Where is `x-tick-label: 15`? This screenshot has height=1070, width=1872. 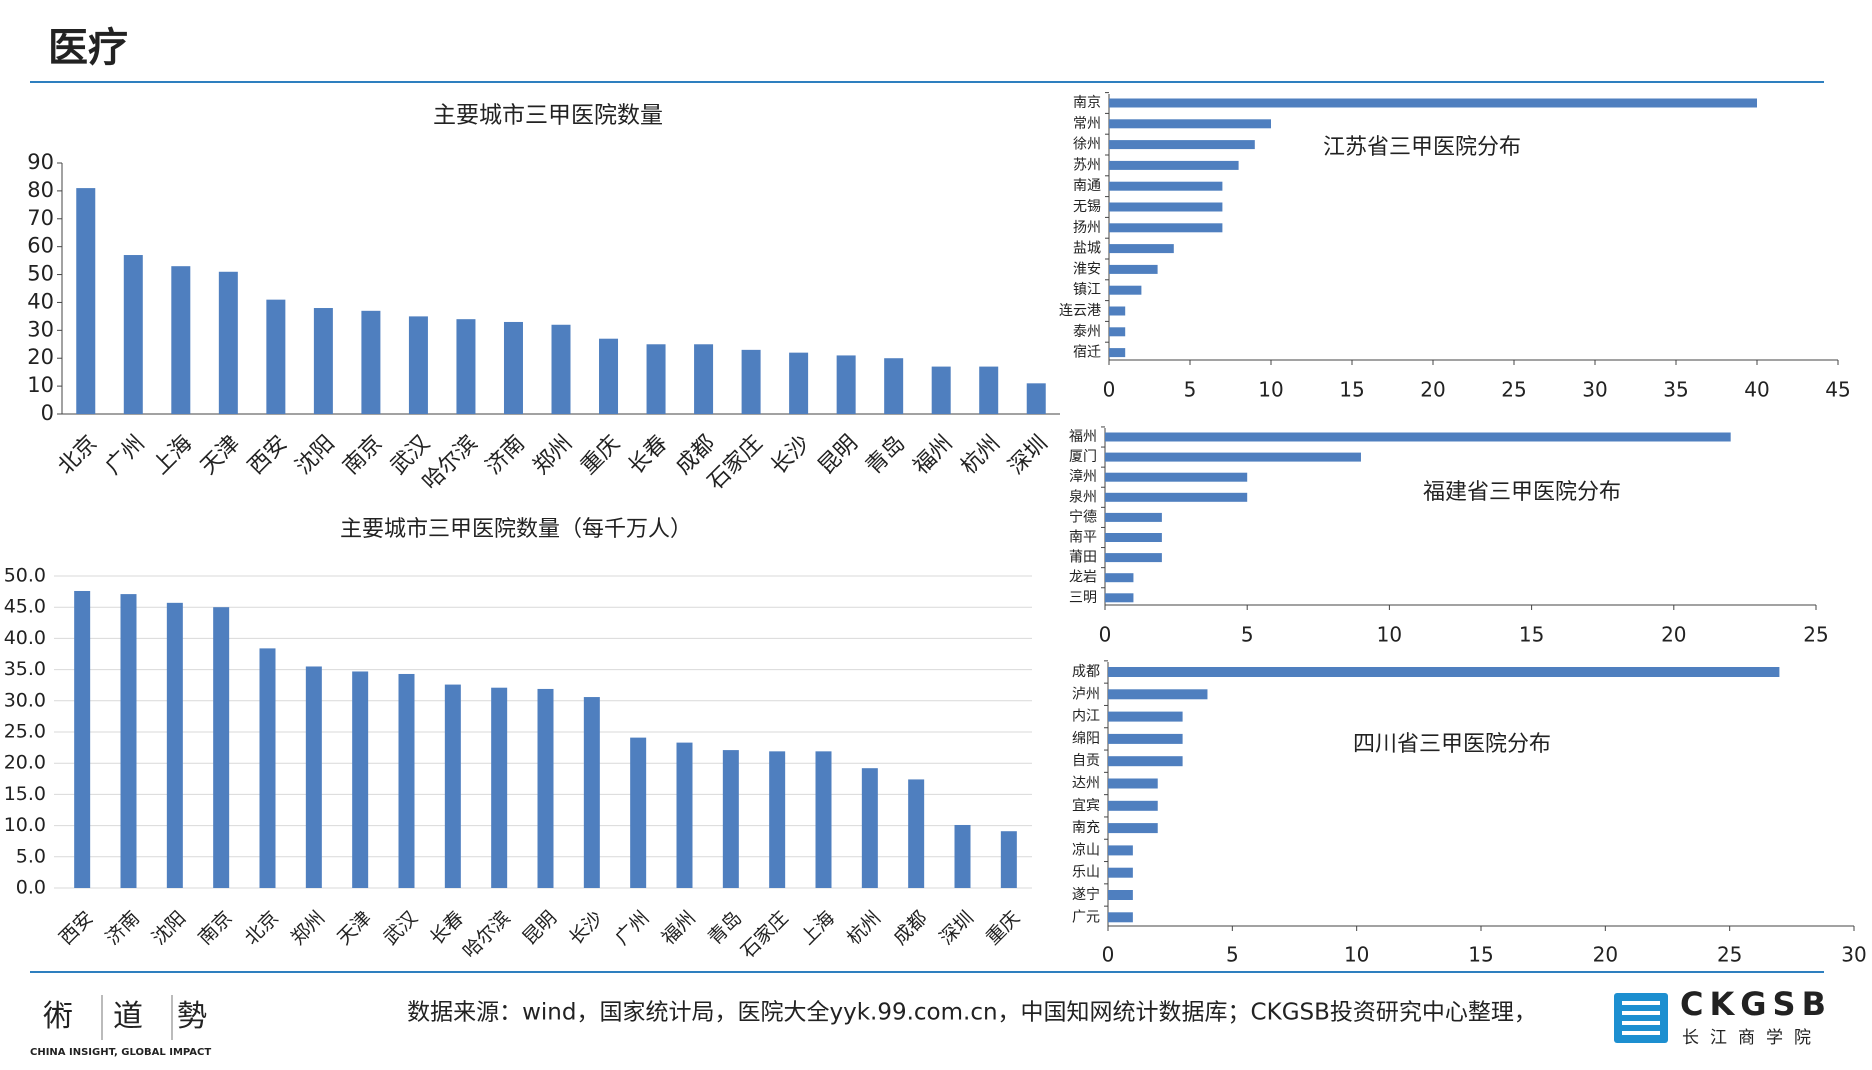
x-tick-label: 15 is located at coordinates (1480, 955).